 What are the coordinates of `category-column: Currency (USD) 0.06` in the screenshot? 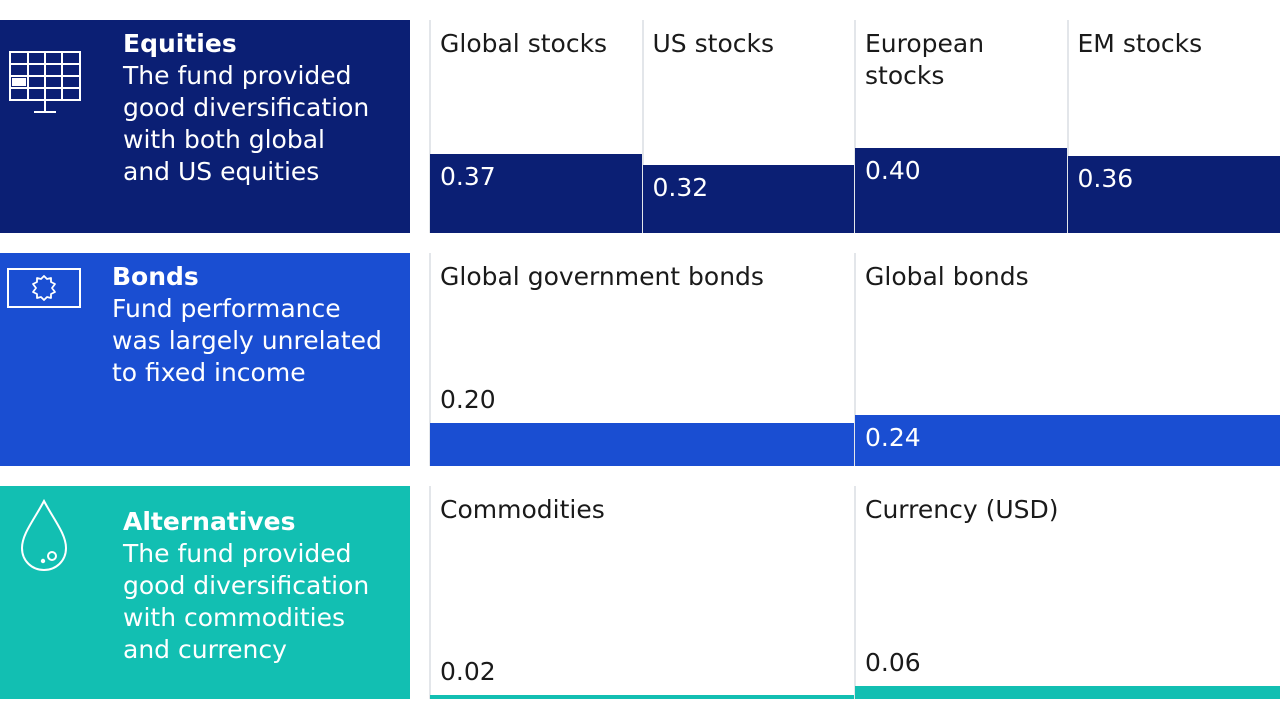 It's located at (1067, 592).